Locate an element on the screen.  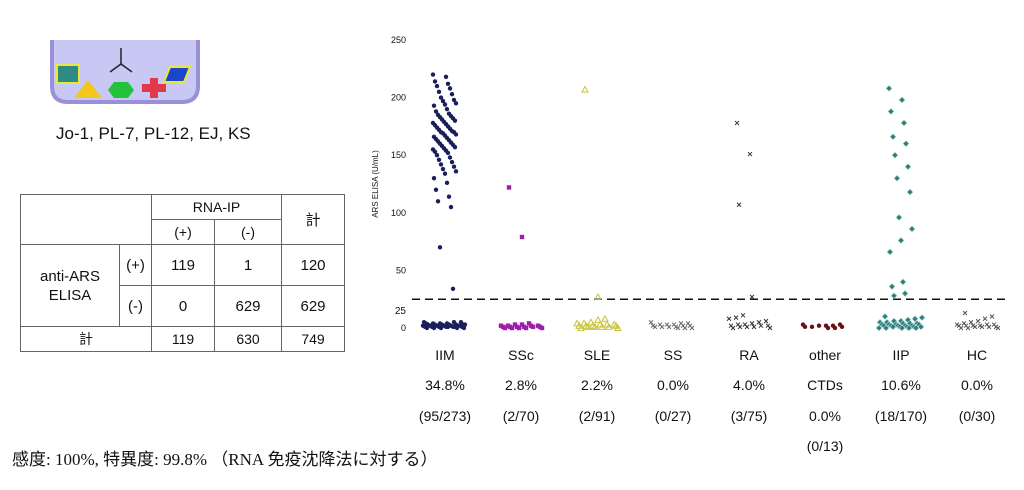
y-tick-label: 0 is located at coordinates (403, 328).